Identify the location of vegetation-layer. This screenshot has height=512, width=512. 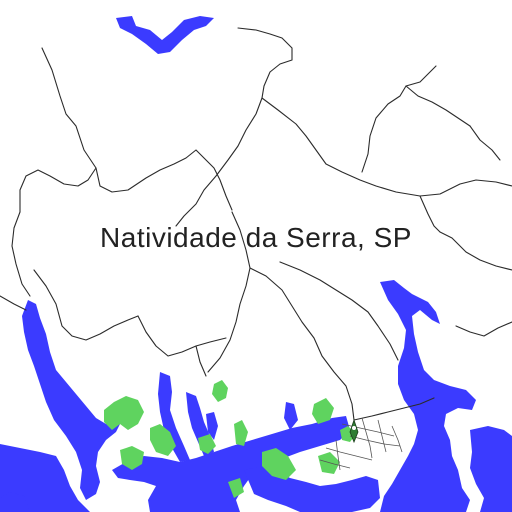
(230, 439).